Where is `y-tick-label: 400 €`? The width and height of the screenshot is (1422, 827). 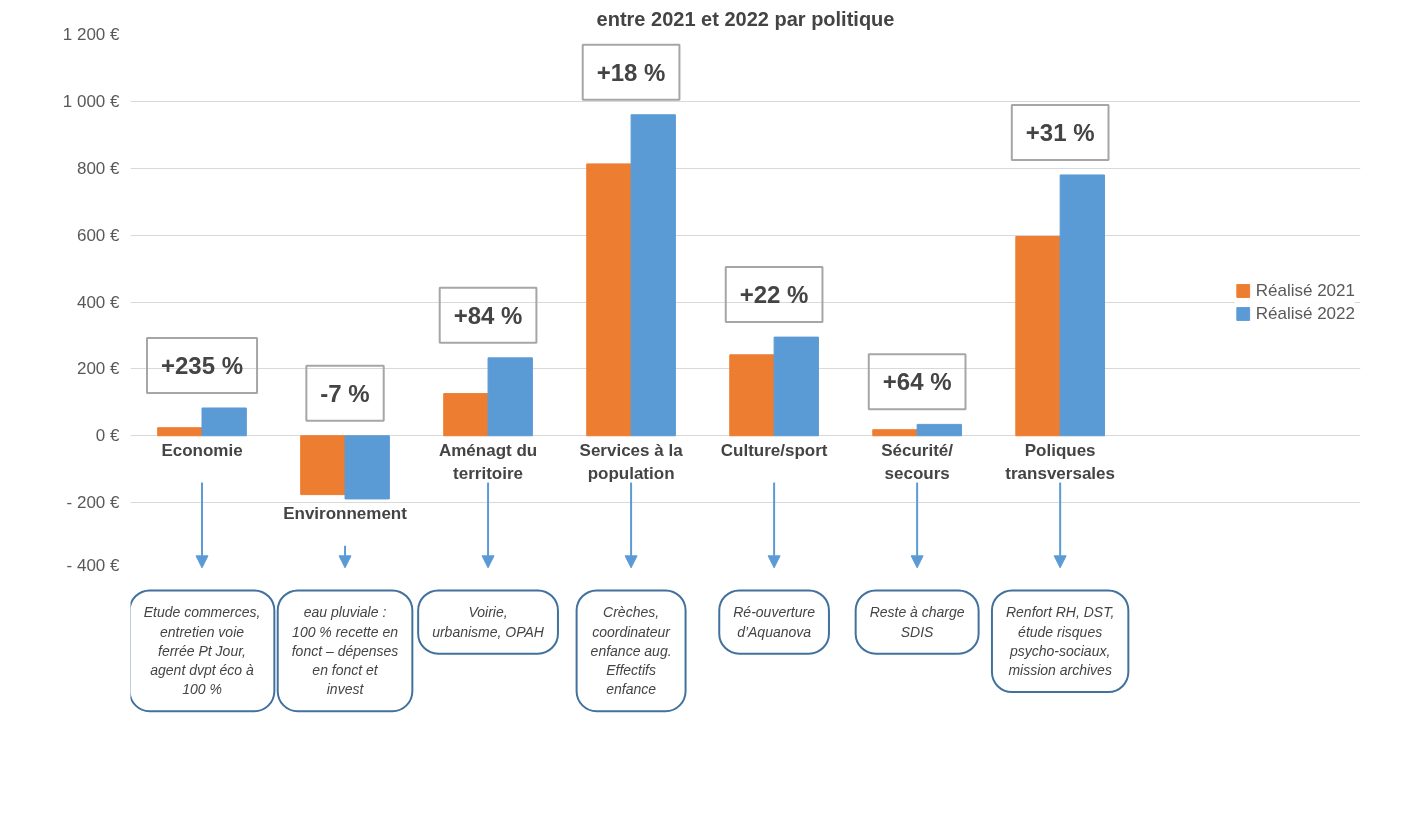
y-tick-label: 400 € is located at coordinates (98, 302).